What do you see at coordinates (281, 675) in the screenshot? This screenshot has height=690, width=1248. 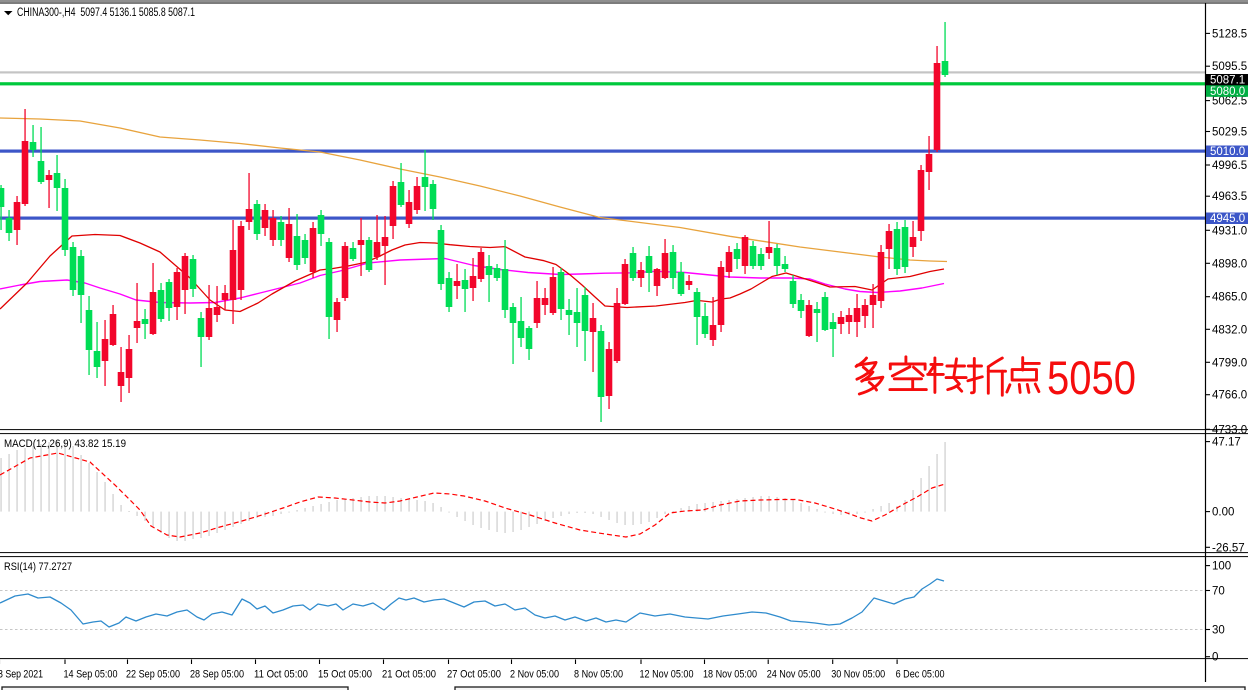 I see `svg-text: 11 Oct 05:00` at bounding box center [281, 675].